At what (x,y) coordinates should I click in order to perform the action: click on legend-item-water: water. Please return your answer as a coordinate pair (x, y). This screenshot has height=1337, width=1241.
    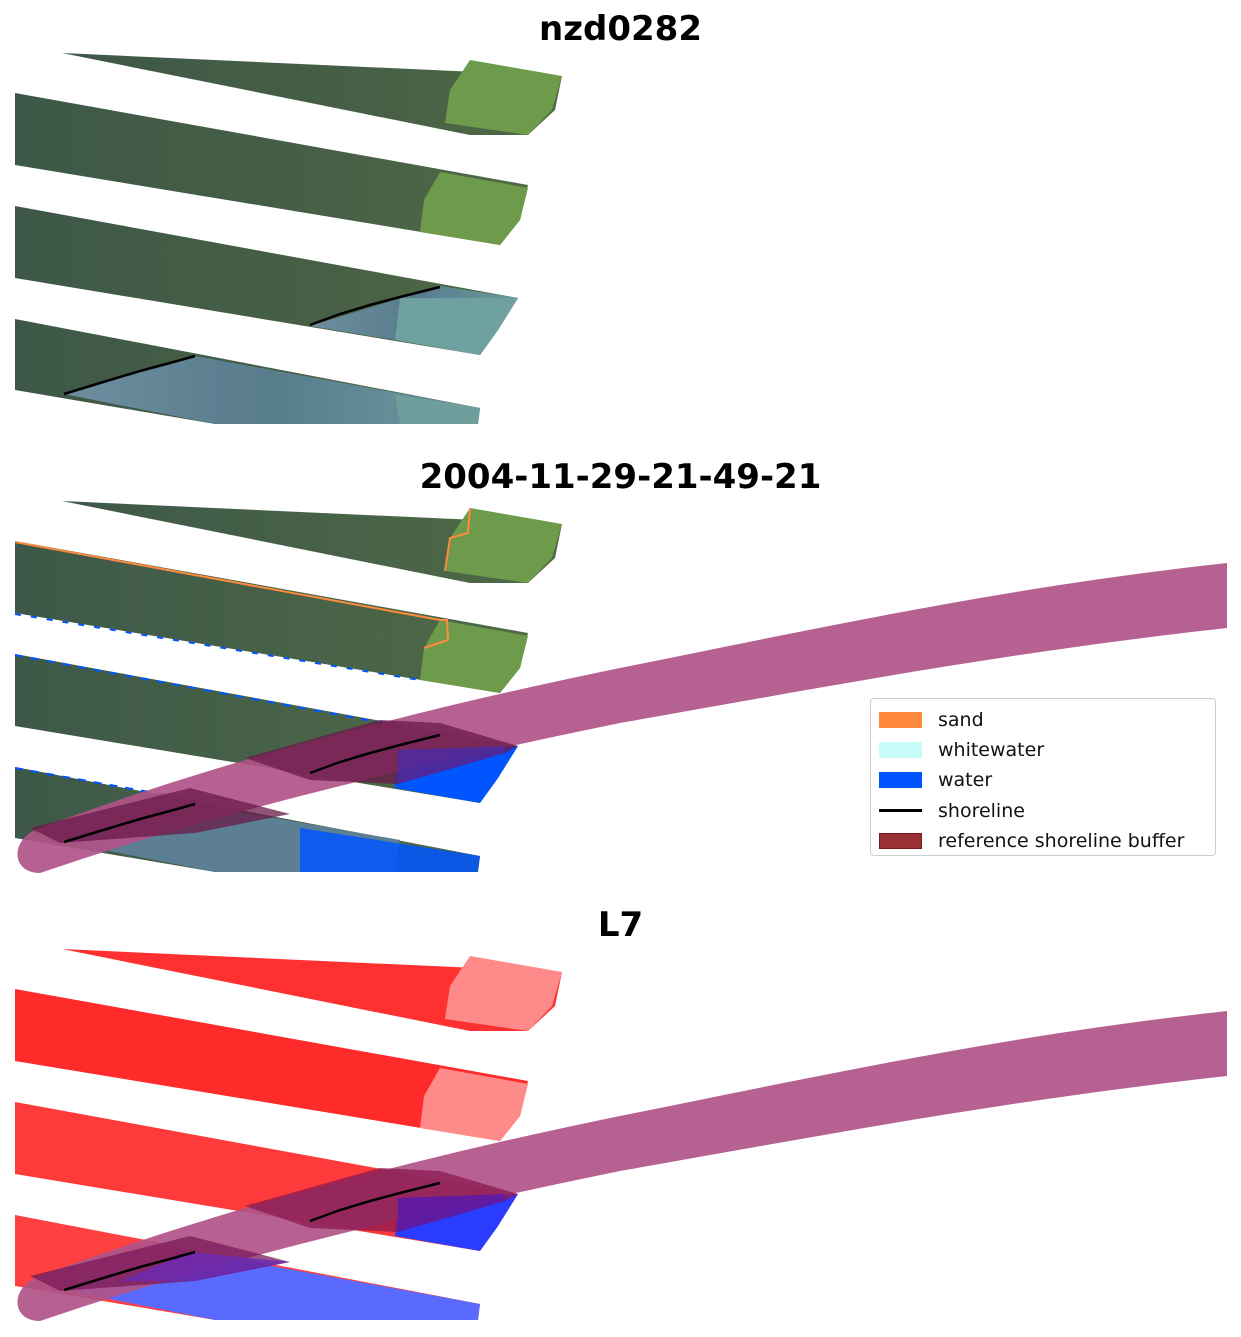
    Looking at the image, I should click on (1043, 780).